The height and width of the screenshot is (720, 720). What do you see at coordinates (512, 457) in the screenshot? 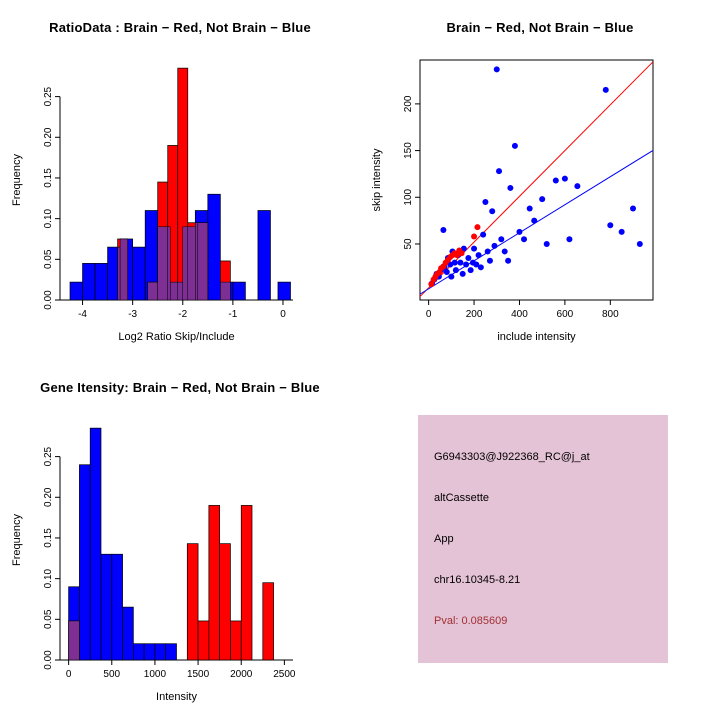
I see `info-line-probe-id: G6943303@J922368_RC@j_at` at bounding box center [512, 457].